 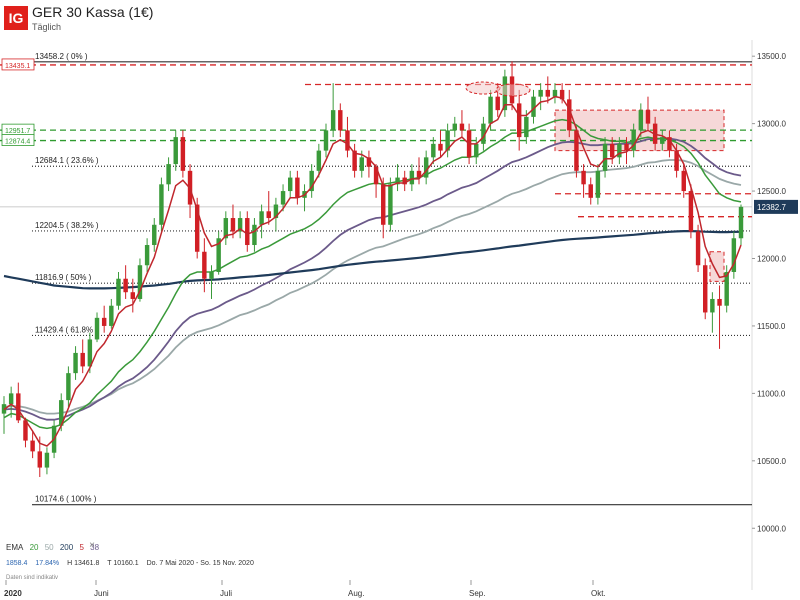 I want to click on ig-logo: IG, so click(x=16, y=18).